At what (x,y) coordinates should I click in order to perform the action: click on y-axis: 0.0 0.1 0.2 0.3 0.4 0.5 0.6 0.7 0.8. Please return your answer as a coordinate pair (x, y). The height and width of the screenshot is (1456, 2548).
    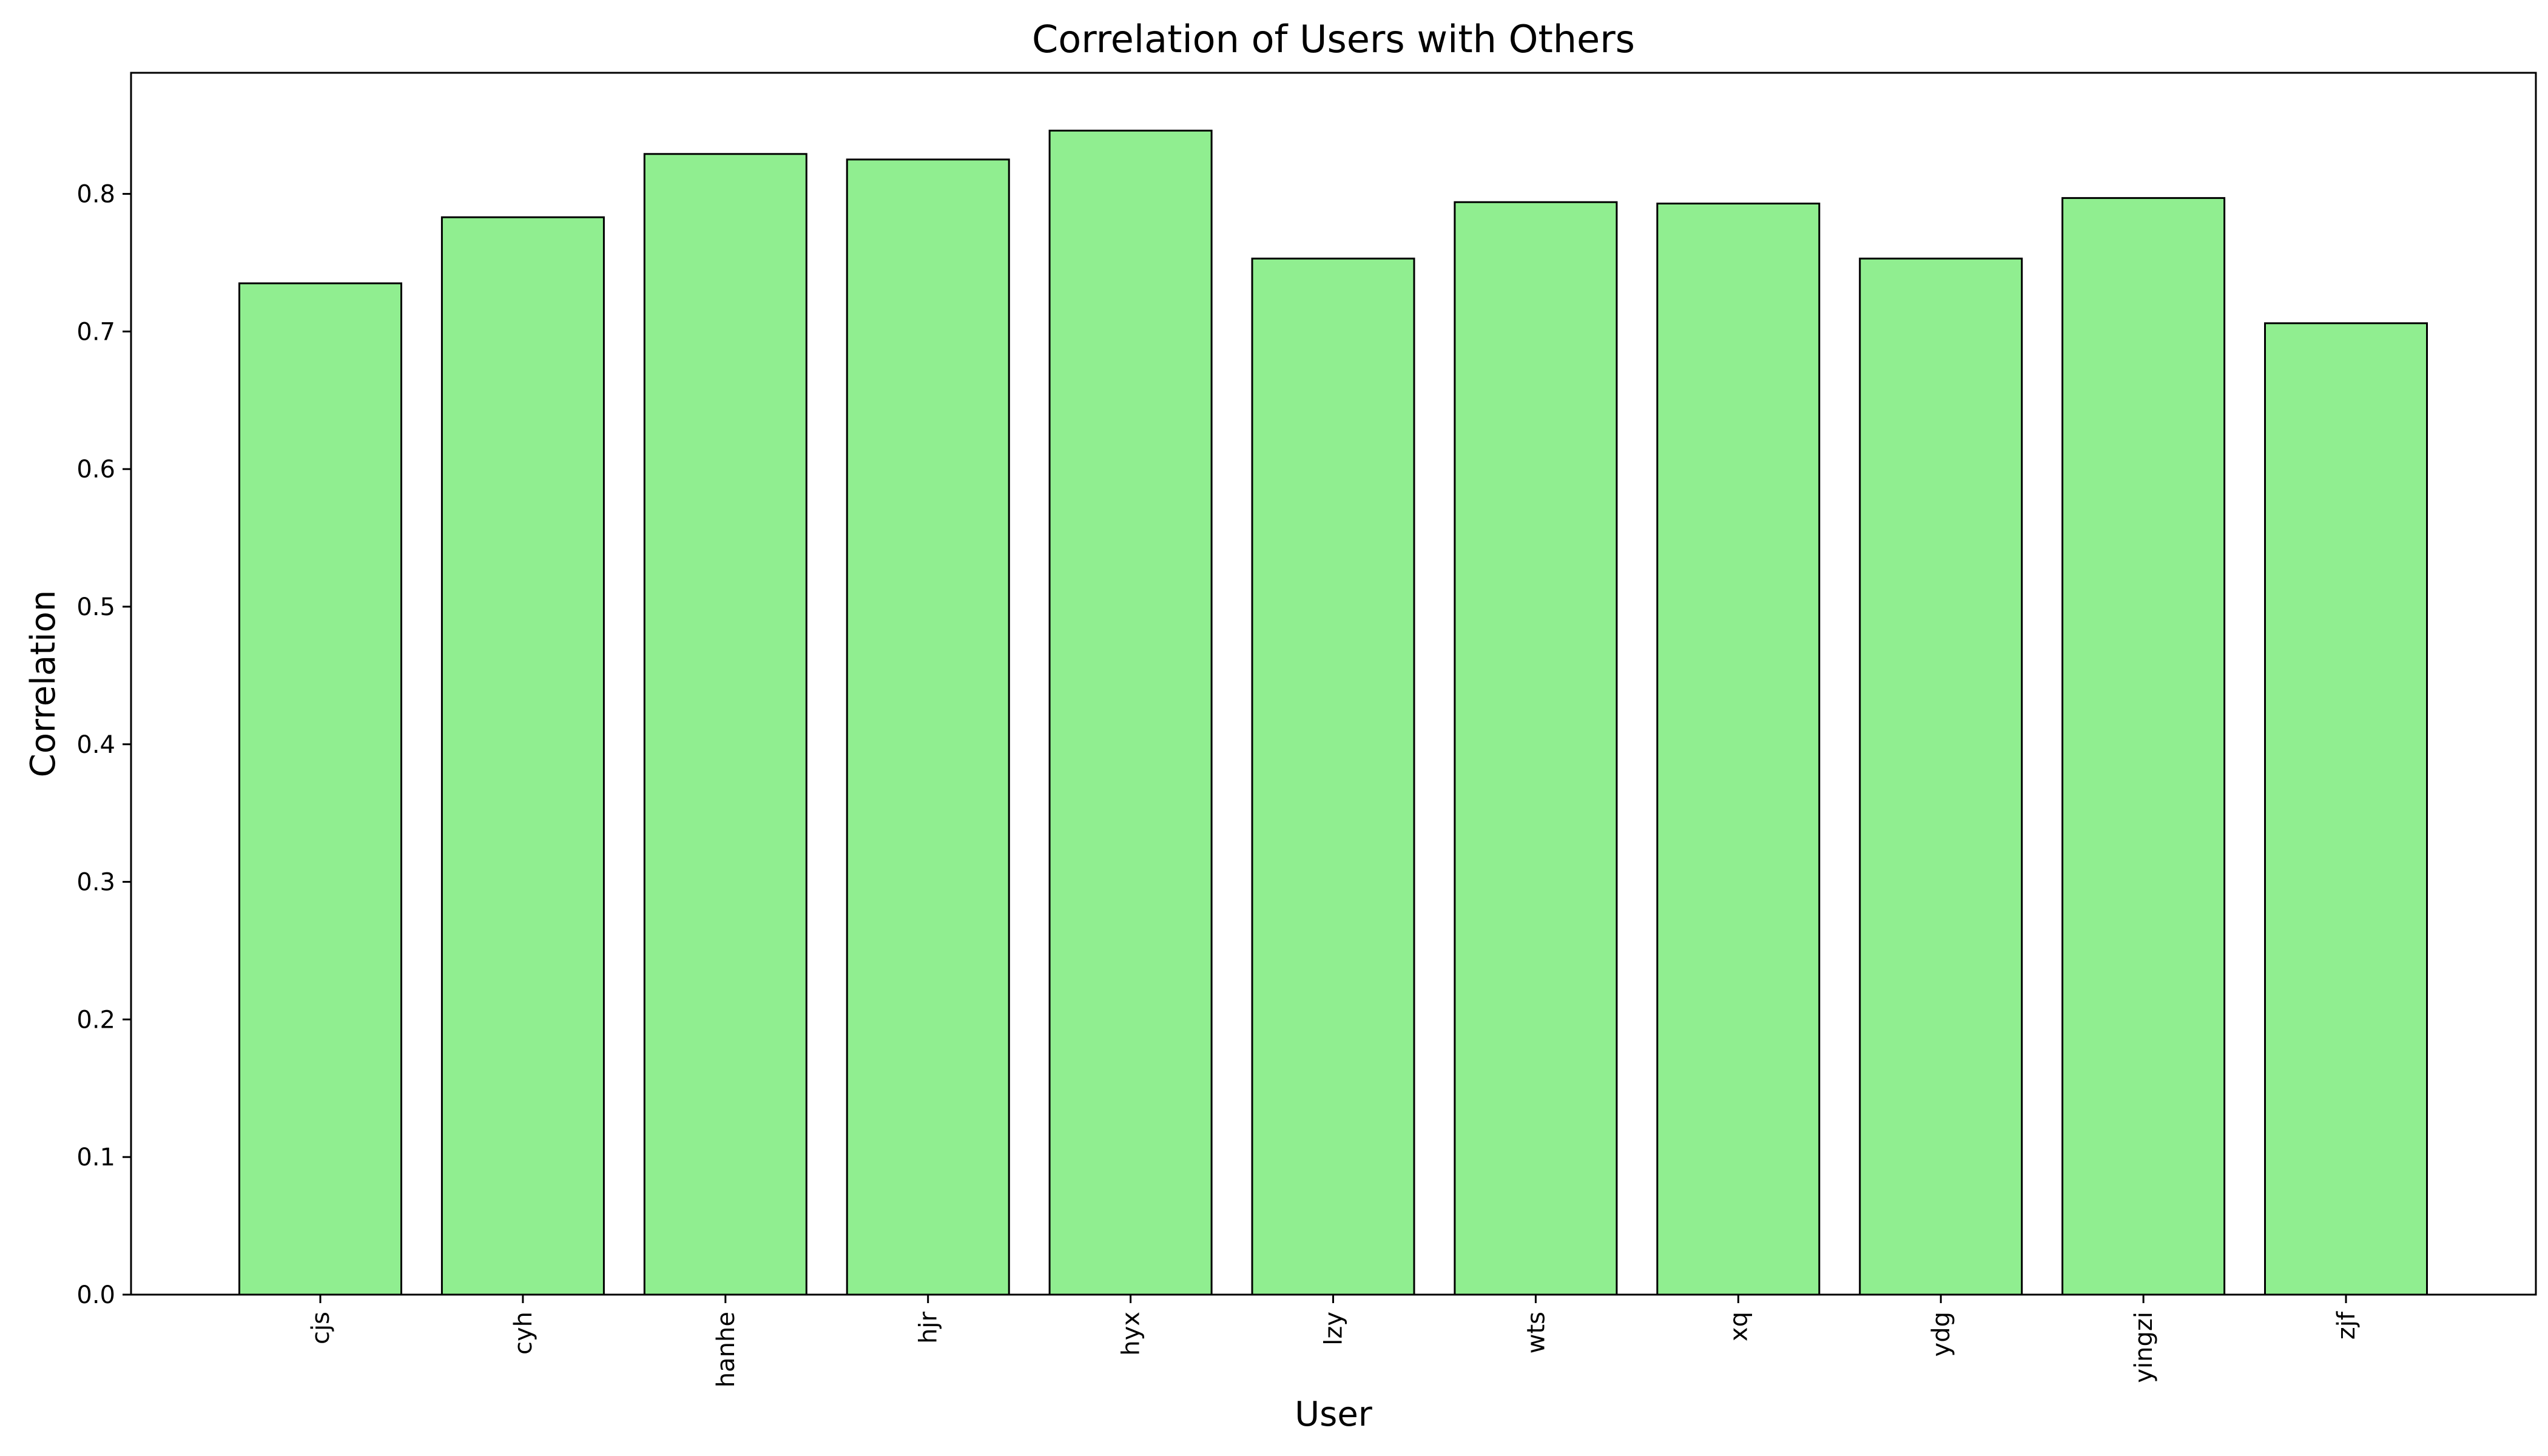
    Looking at the image, I should click on (103, 745).